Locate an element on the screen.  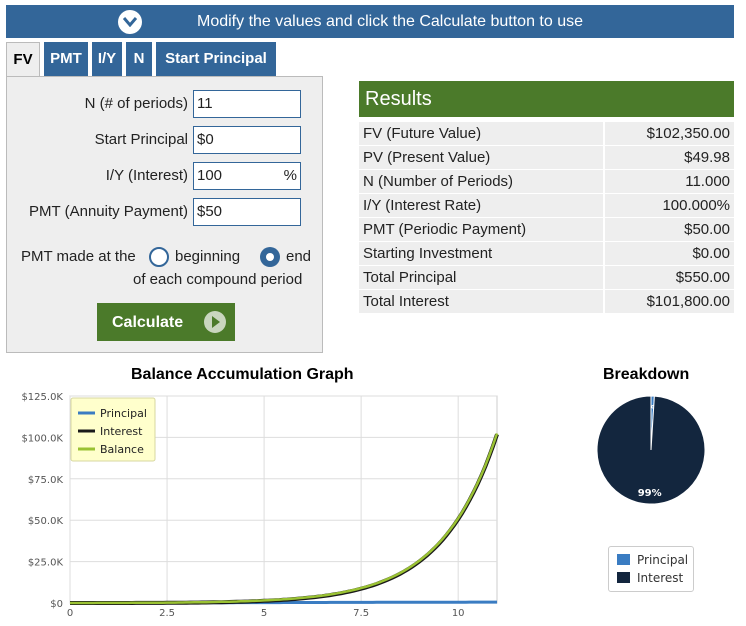
results-title: Results is located at coordinates (546, 99).